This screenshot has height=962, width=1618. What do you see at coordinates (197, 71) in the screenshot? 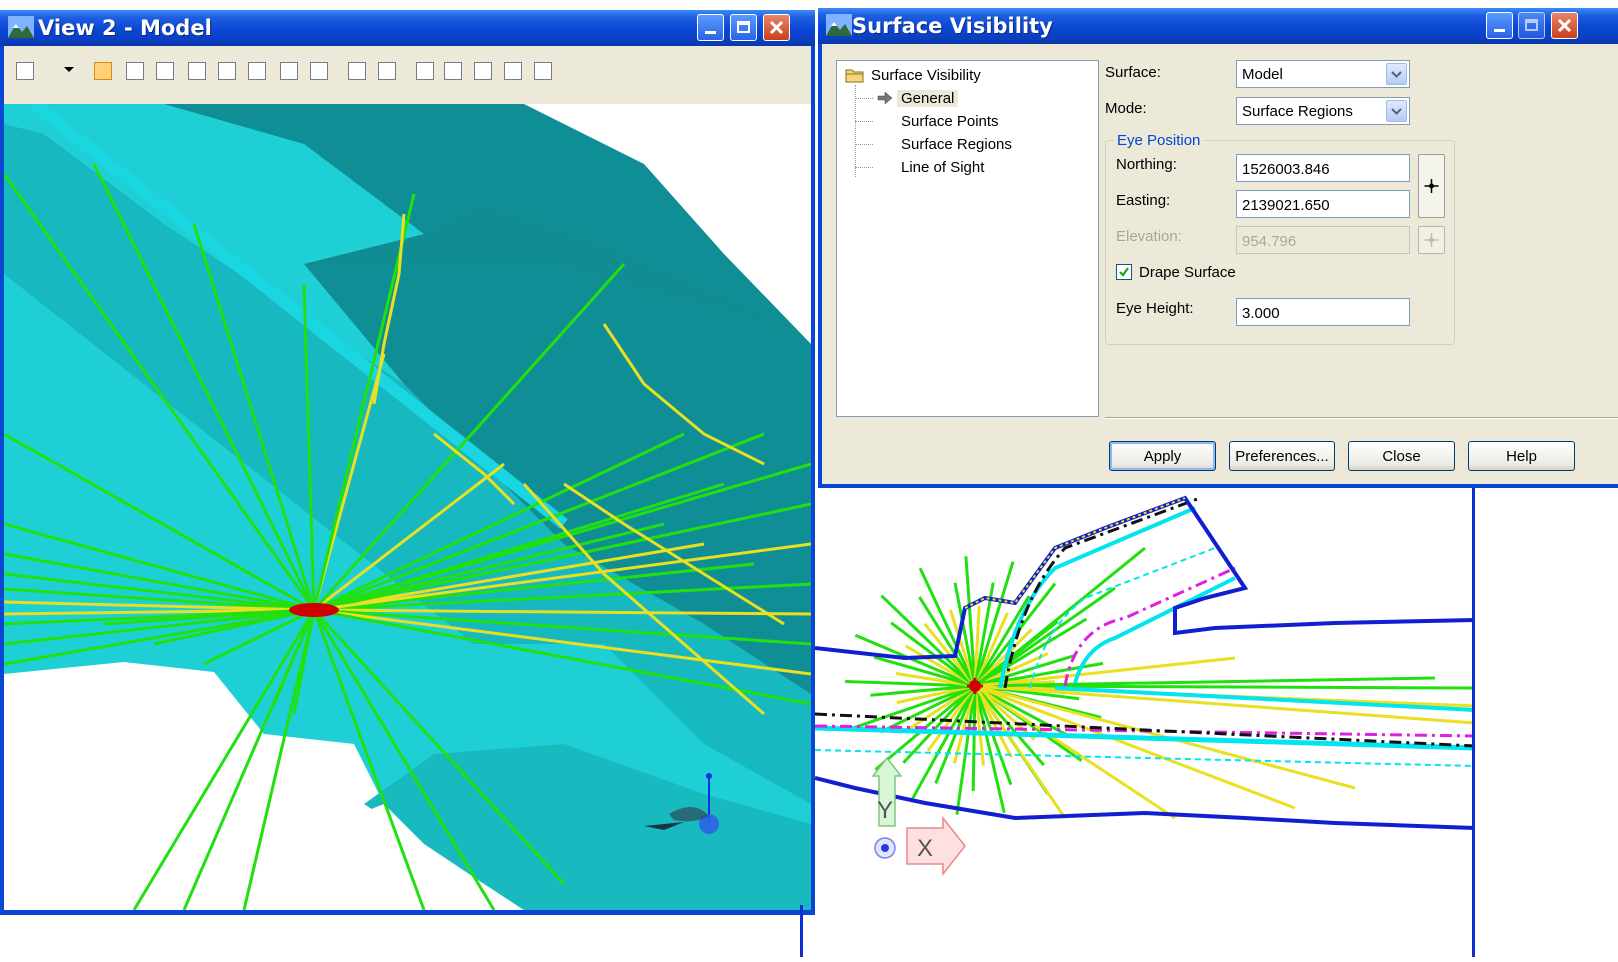
I see `window-area-icon` at bounding box center [197, 71].